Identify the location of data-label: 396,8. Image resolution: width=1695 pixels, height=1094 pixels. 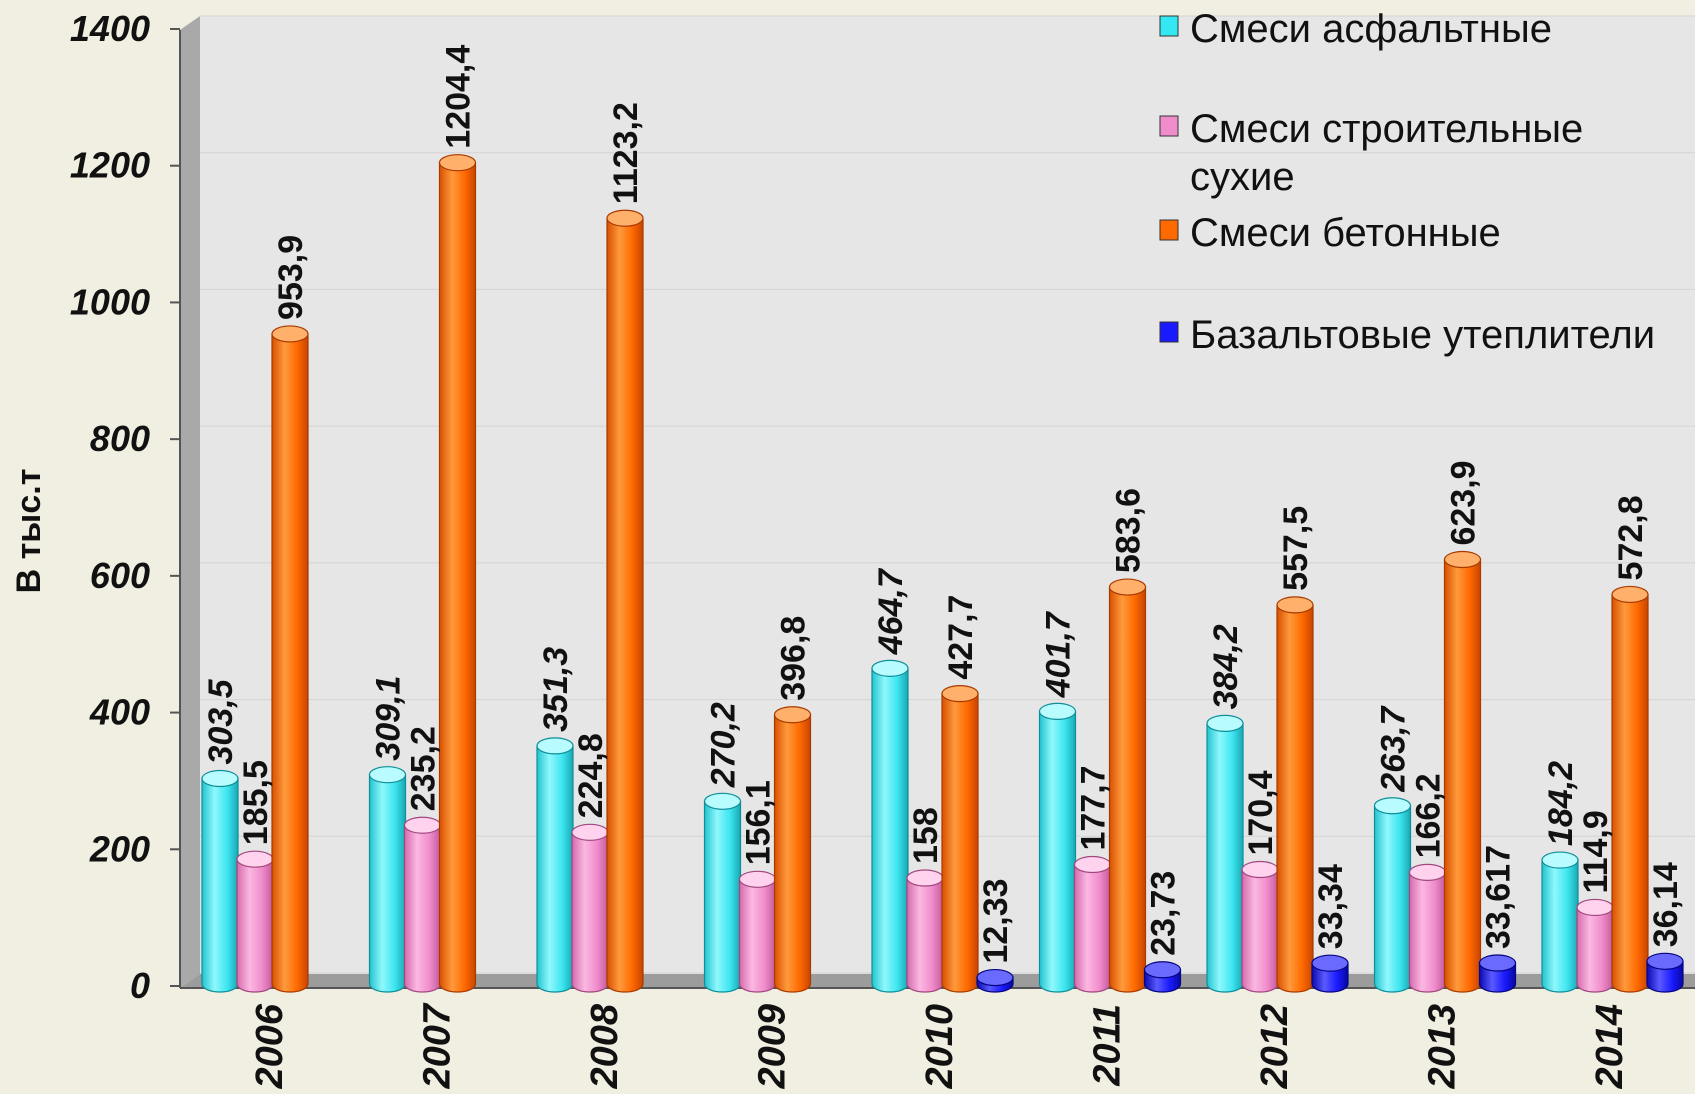
(794, 658).